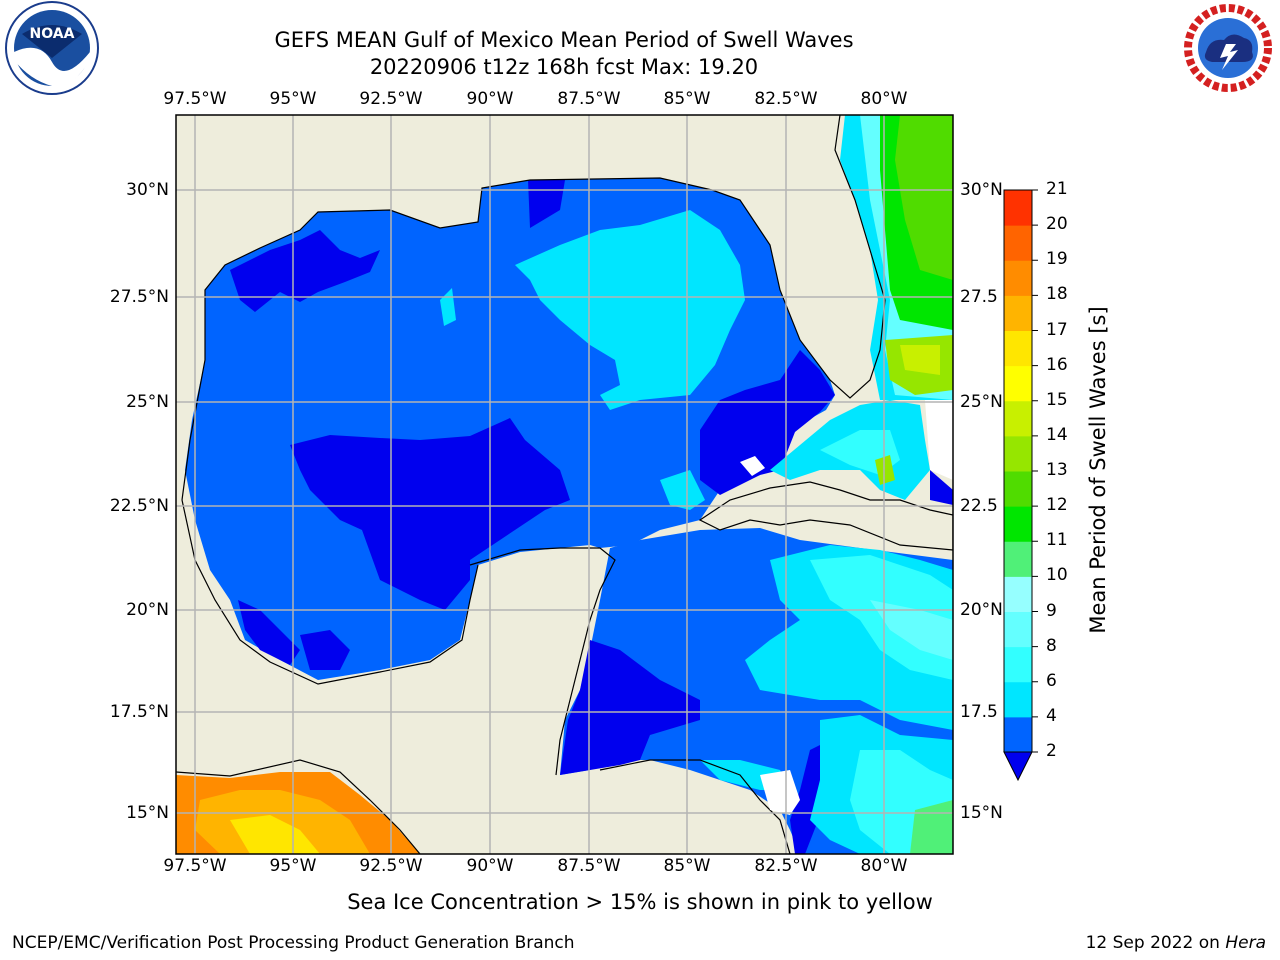 The image size is (1280, 960). Describe the element at coordinates (1057, 540) in the screenshot. I see `colorbar-tick-label: 11` at that location.